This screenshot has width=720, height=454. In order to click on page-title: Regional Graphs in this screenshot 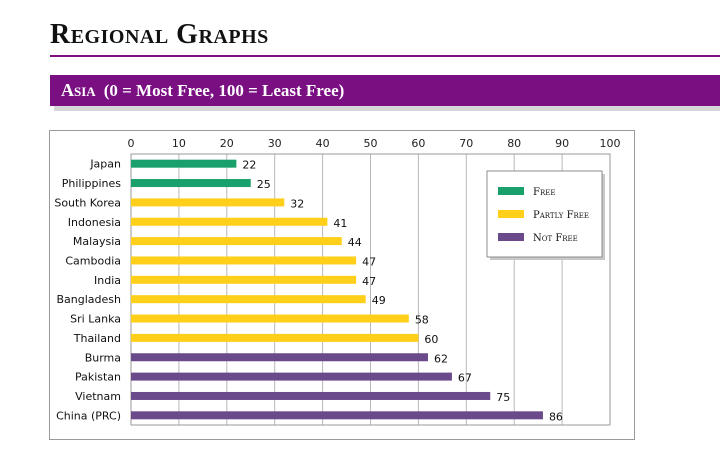, I will do `click(159, 34)`.